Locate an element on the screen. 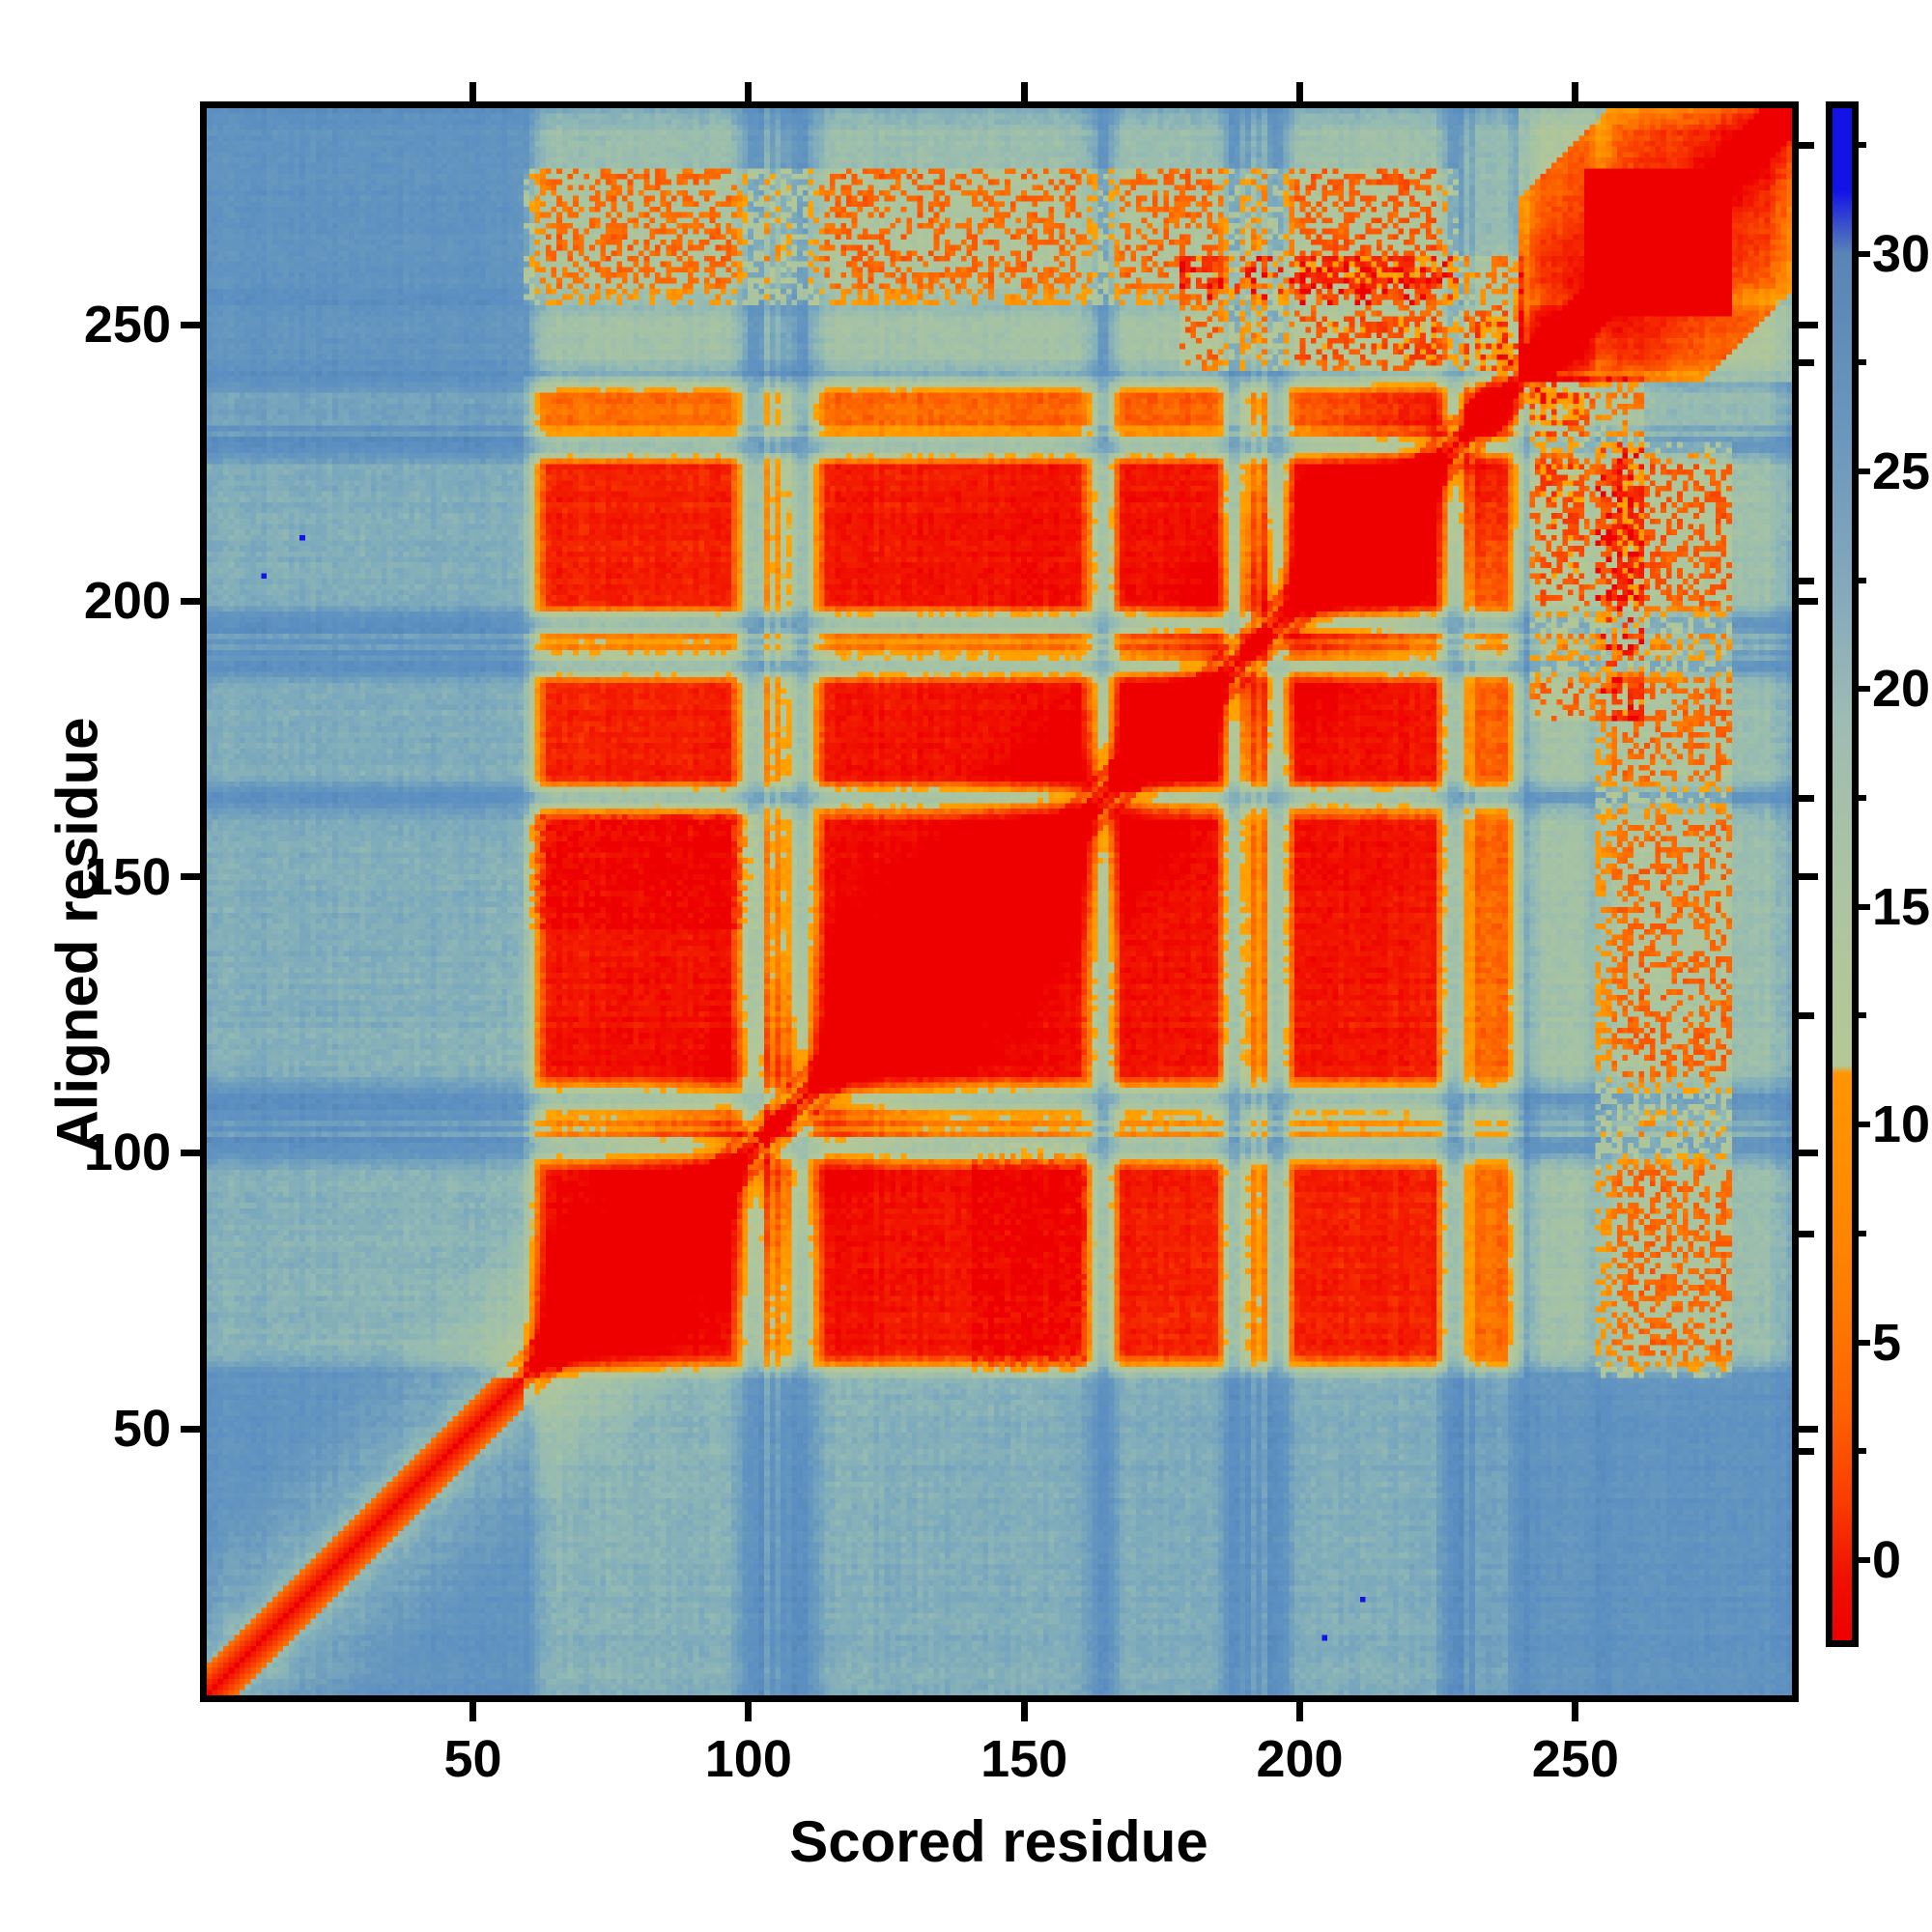 Image resolution: width=1932 pixels, height=1932 pixels. y-axis-title: Aligned residue is located at coordinates (77, 934).